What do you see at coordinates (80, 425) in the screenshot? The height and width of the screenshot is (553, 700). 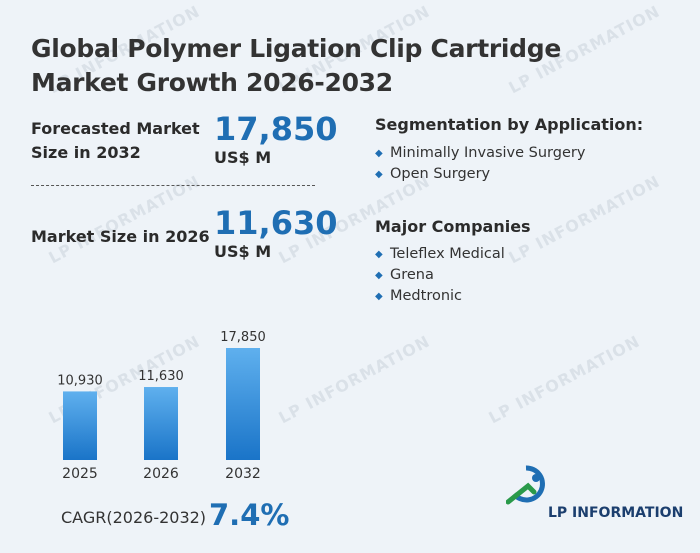 I see `bar-2025` at bounding box center [80, 425].